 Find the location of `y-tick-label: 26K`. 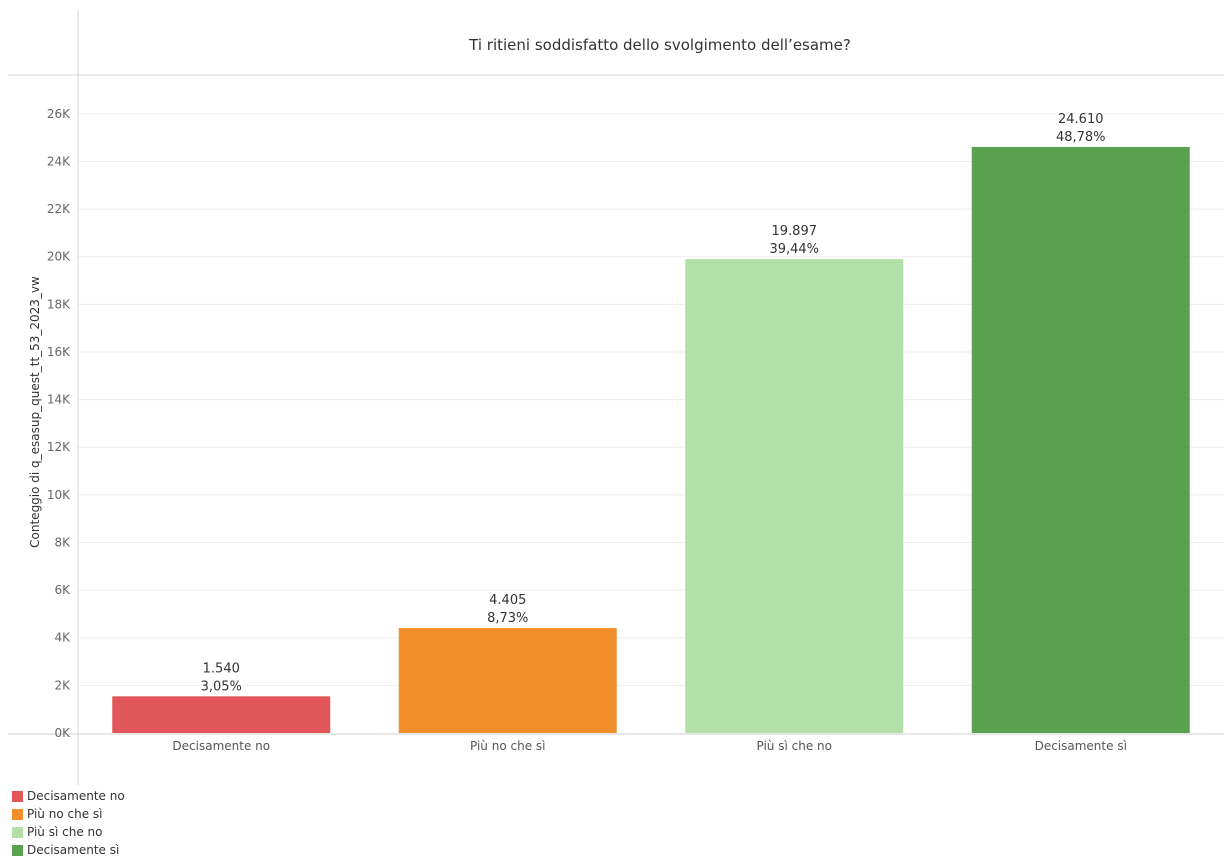

y-tick-label: 26K is located at coordinates (59, 114).